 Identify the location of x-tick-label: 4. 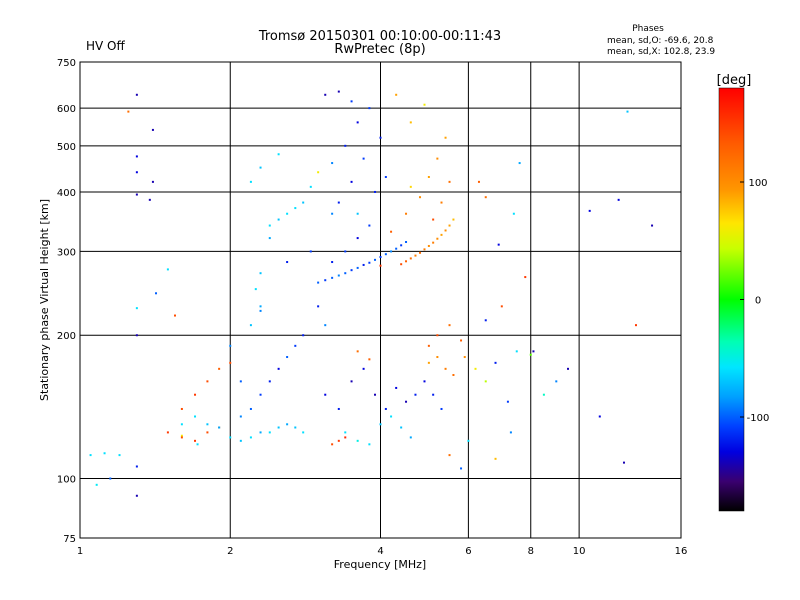
(380, 551).